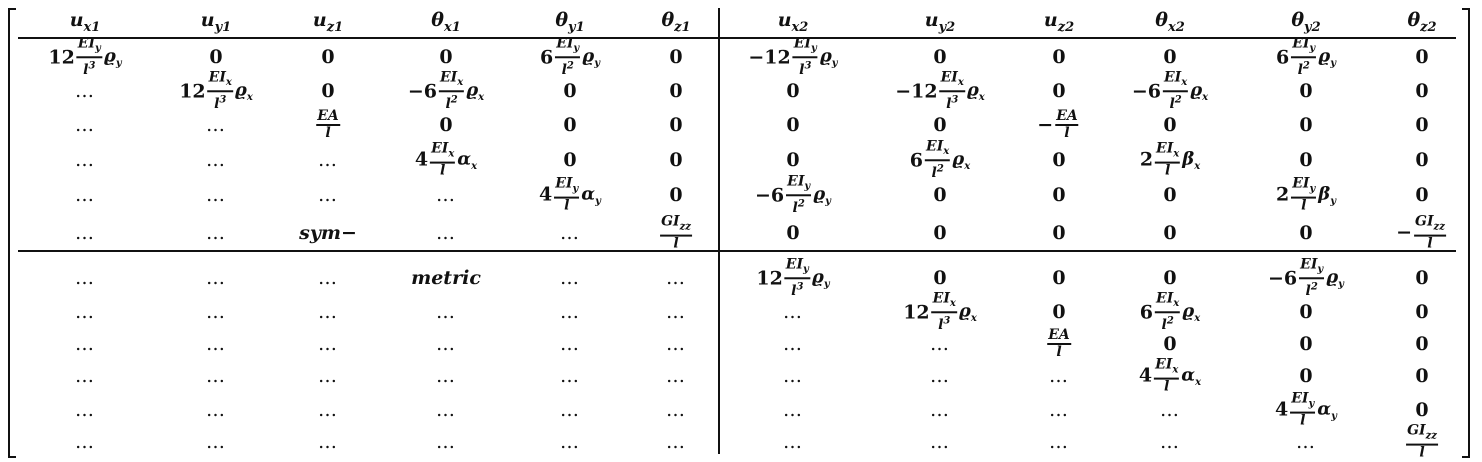 This screenshot has width=1482, height=462. I want to click on fraction: EIx l3, so click(952, 91).